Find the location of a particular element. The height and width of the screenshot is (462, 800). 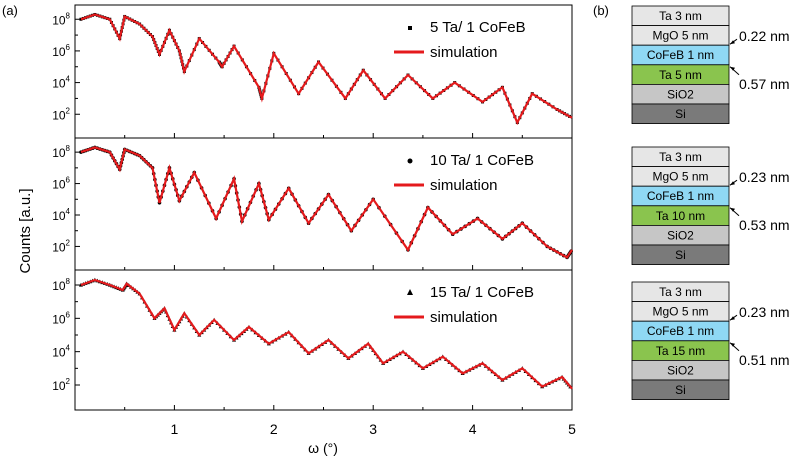

legend-sample-label: 15 Ta/ 1 CoFeB is located at coordinates (482, 292).